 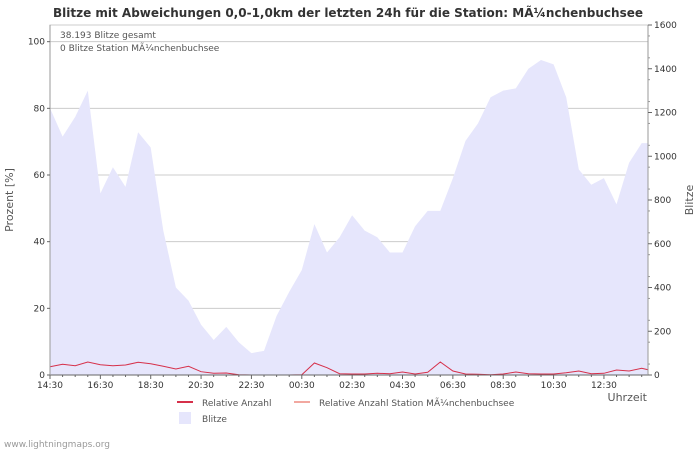 What do you see at coordinates (214, 420) in the screenshot?
I see `legend-label-blitze: Blitze` at bounding box center [214, 420].